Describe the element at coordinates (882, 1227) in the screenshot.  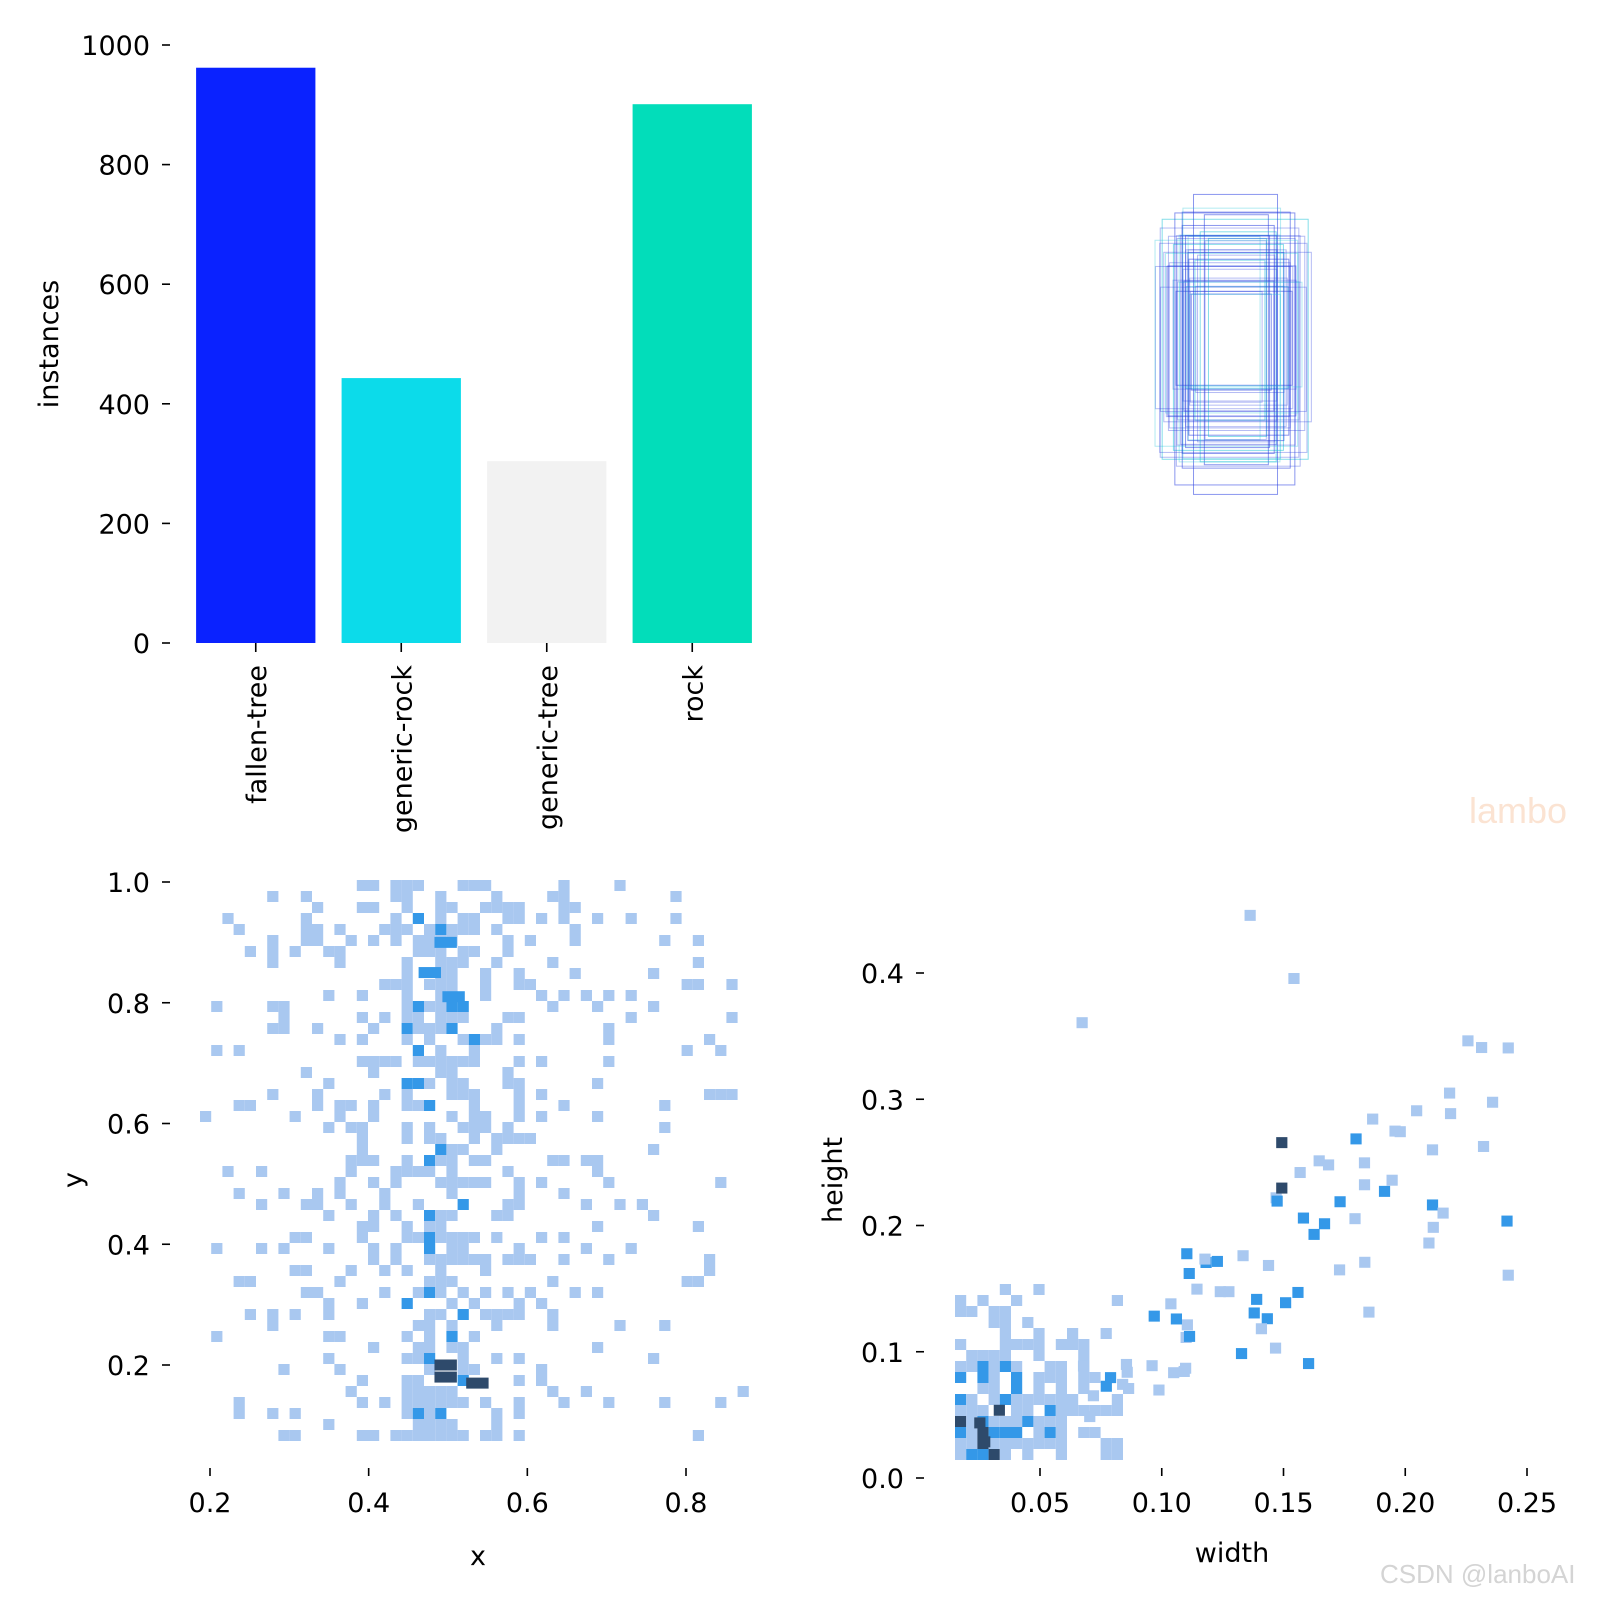
I see `y-tick-label: 0.2` at that location.